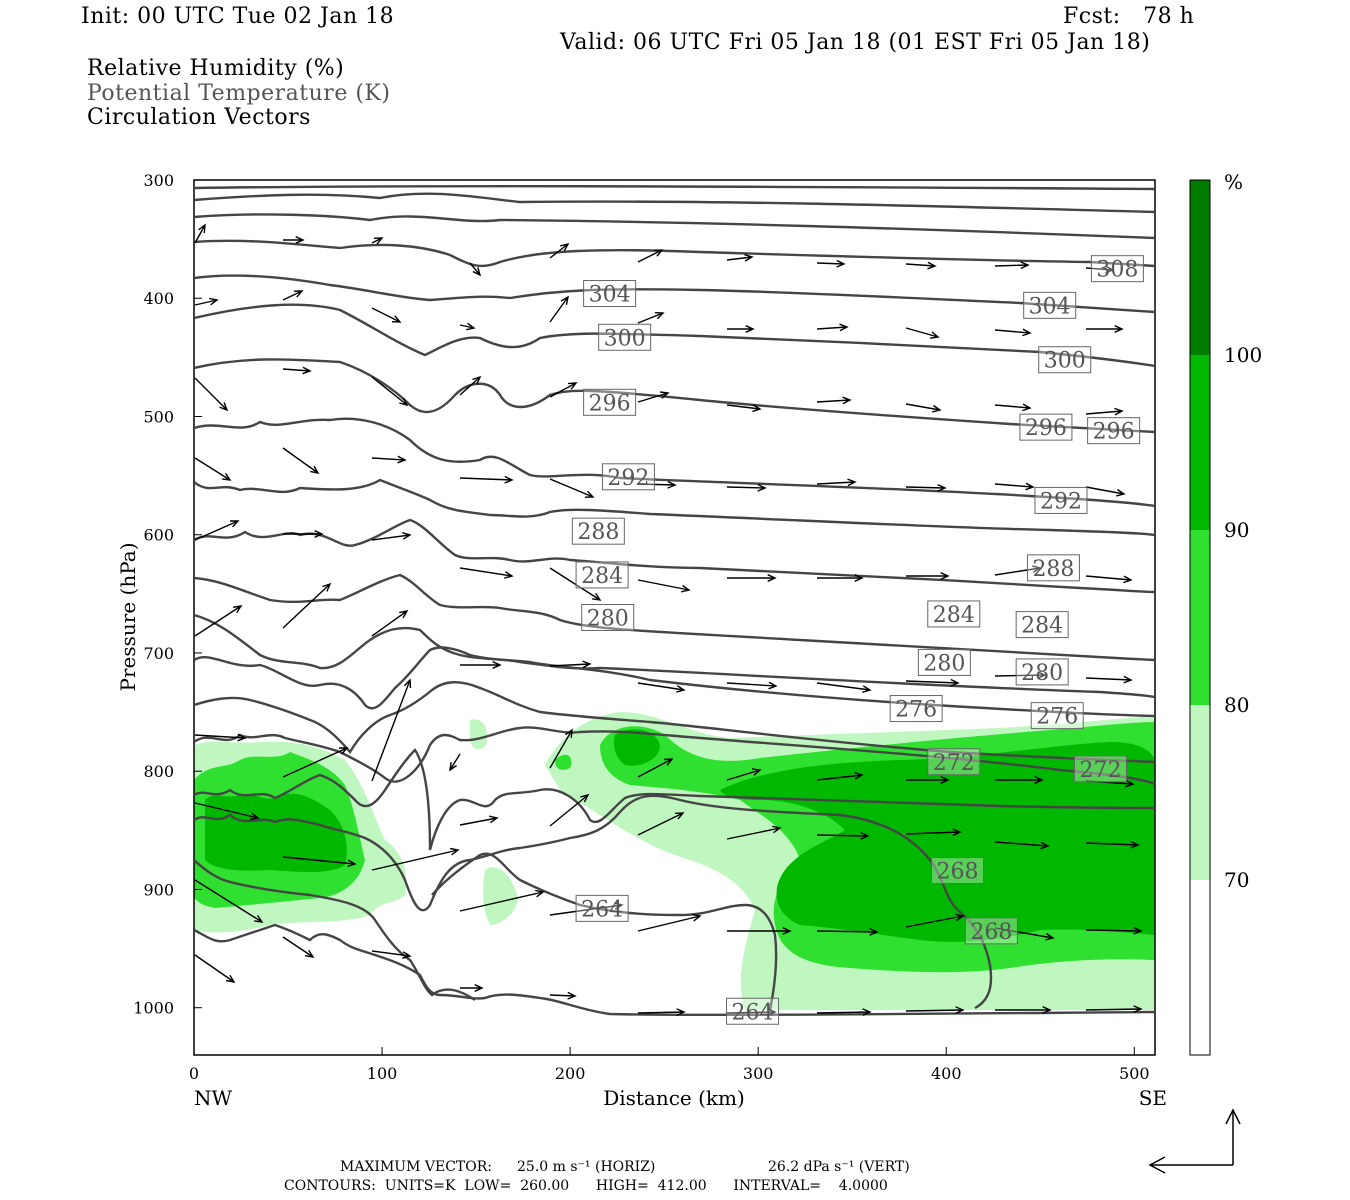  I want to click on svg-text: 284, so click(1042, 626).